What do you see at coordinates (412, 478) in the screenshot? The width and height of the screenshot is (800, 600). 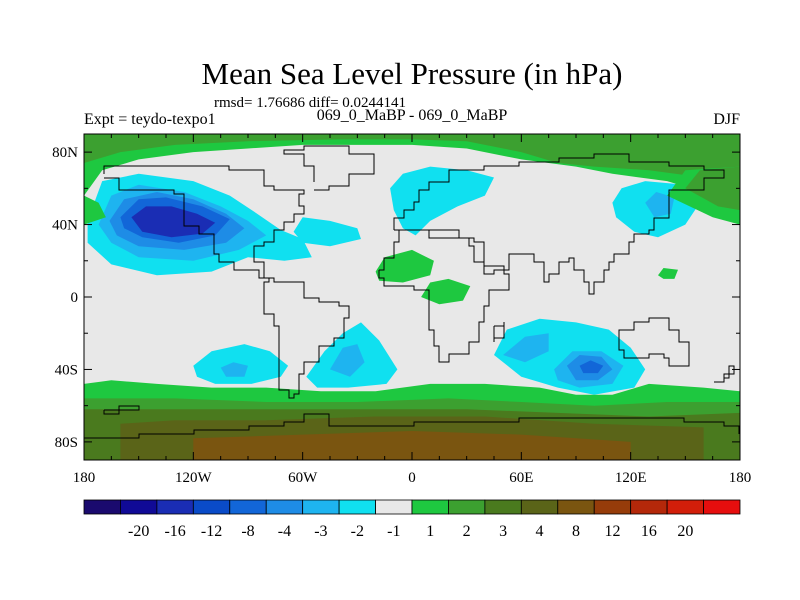 I see `x-tick-label: 0` at bounding box center [412, 478].